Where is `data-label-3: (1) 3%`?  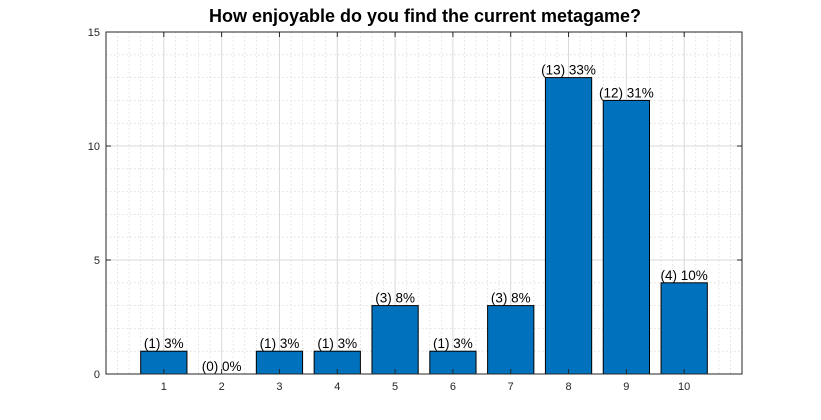
data-label-3: (1) 3% is located at coordinates (280, 343).